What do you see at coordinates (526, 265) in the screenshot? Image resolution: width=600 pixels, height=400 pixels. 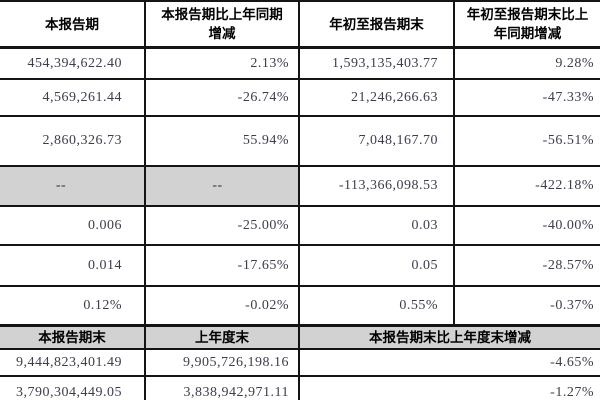 I see `value-cell: -28.57%` at bounding box center [526, 265].